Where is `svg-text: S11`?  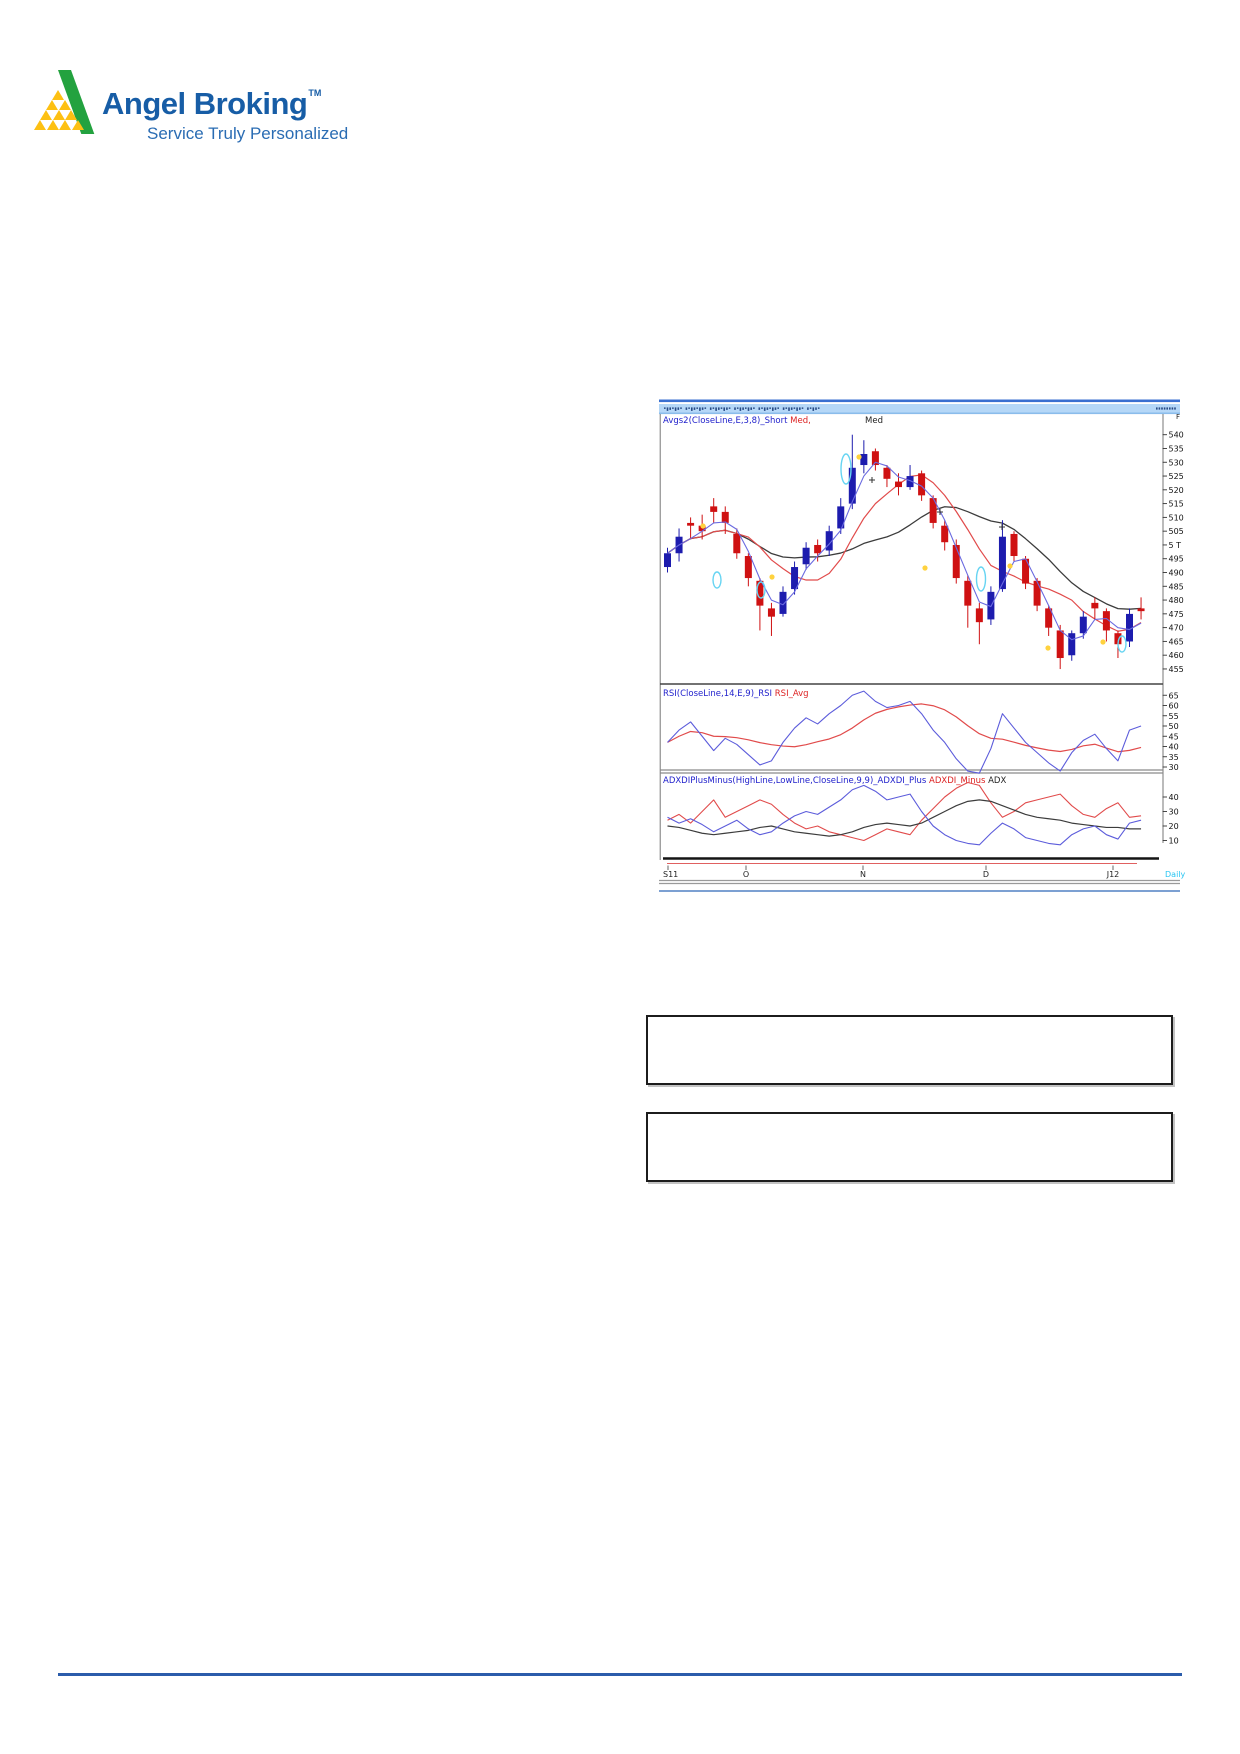 svg-text: S11 is located at coordinates (670, 874).